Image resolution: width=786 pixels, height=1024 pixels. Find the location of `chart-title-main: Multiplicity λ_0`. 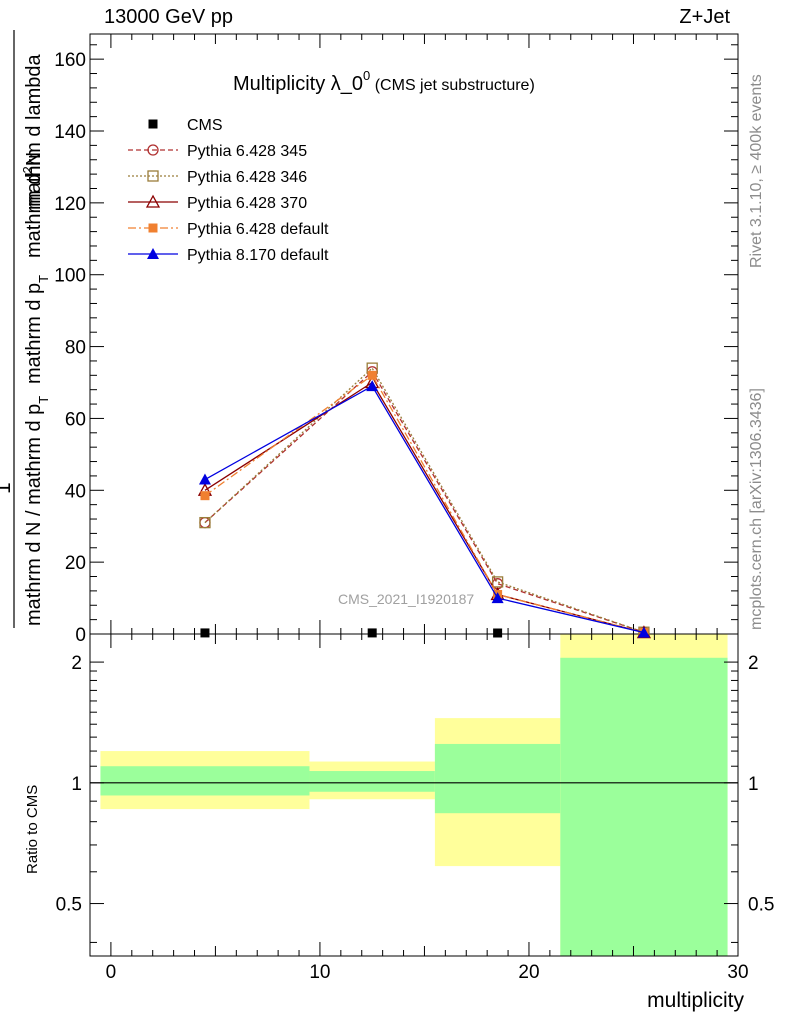

chart-title-main: Multiplicity λ_0 is located at coordinates (298, 84).